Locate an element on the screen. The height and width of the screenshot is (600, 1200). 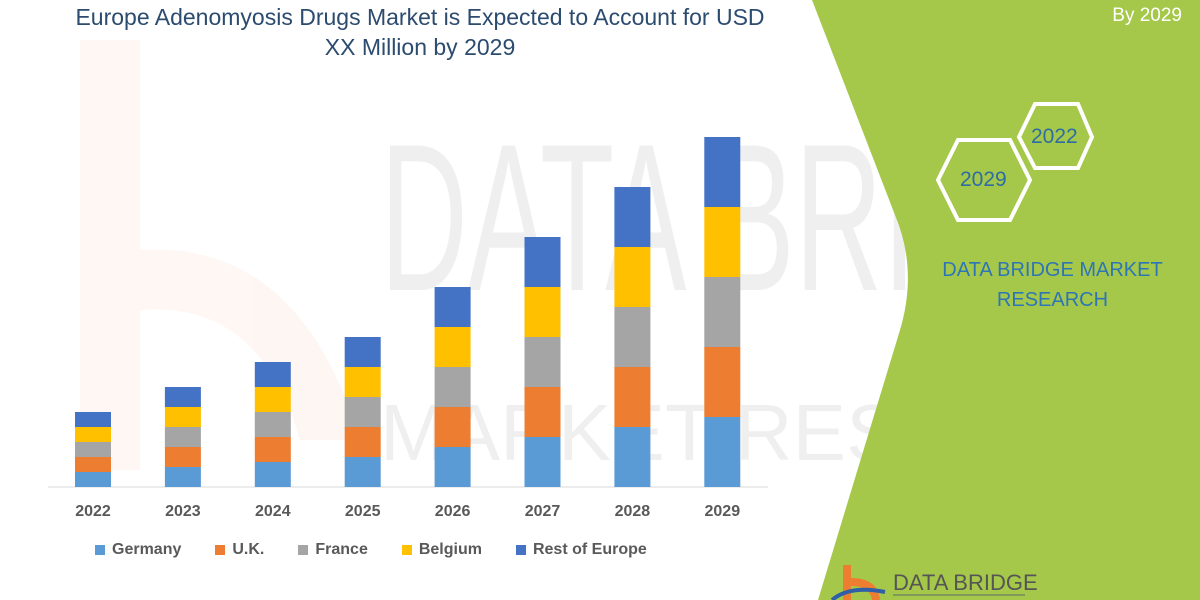
bar-2025-rest-of-europe is located at coordinates (363, 352).